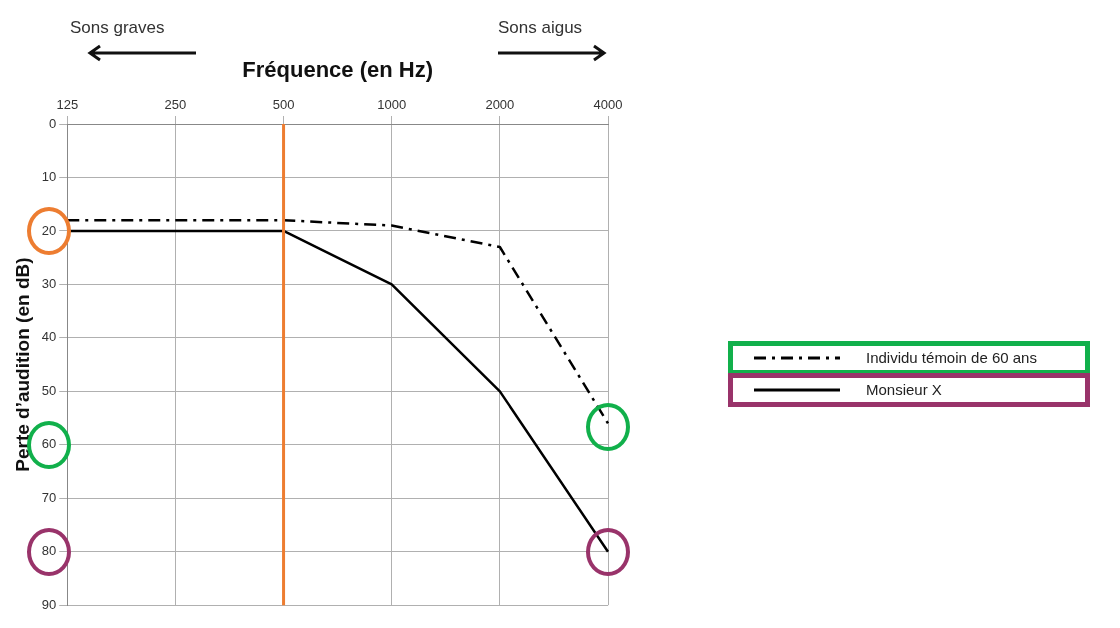  I want to click on y-tick-label: 50, so click(49, 390).